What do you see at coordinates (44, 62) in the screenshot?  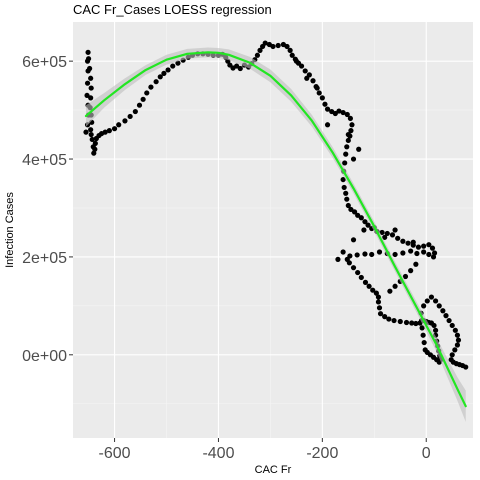 I see `y-tick-label: 6e+05` at bounding box center [44, 62].